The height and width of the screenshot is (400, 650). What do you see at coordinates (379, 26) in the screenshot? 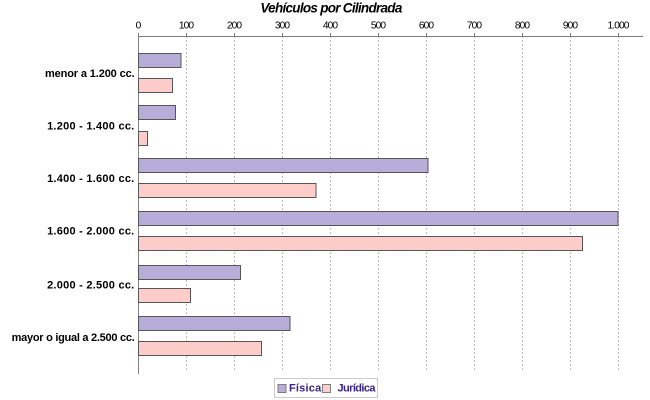
I see `svg-text: 500` at bounding box center [379, 26].